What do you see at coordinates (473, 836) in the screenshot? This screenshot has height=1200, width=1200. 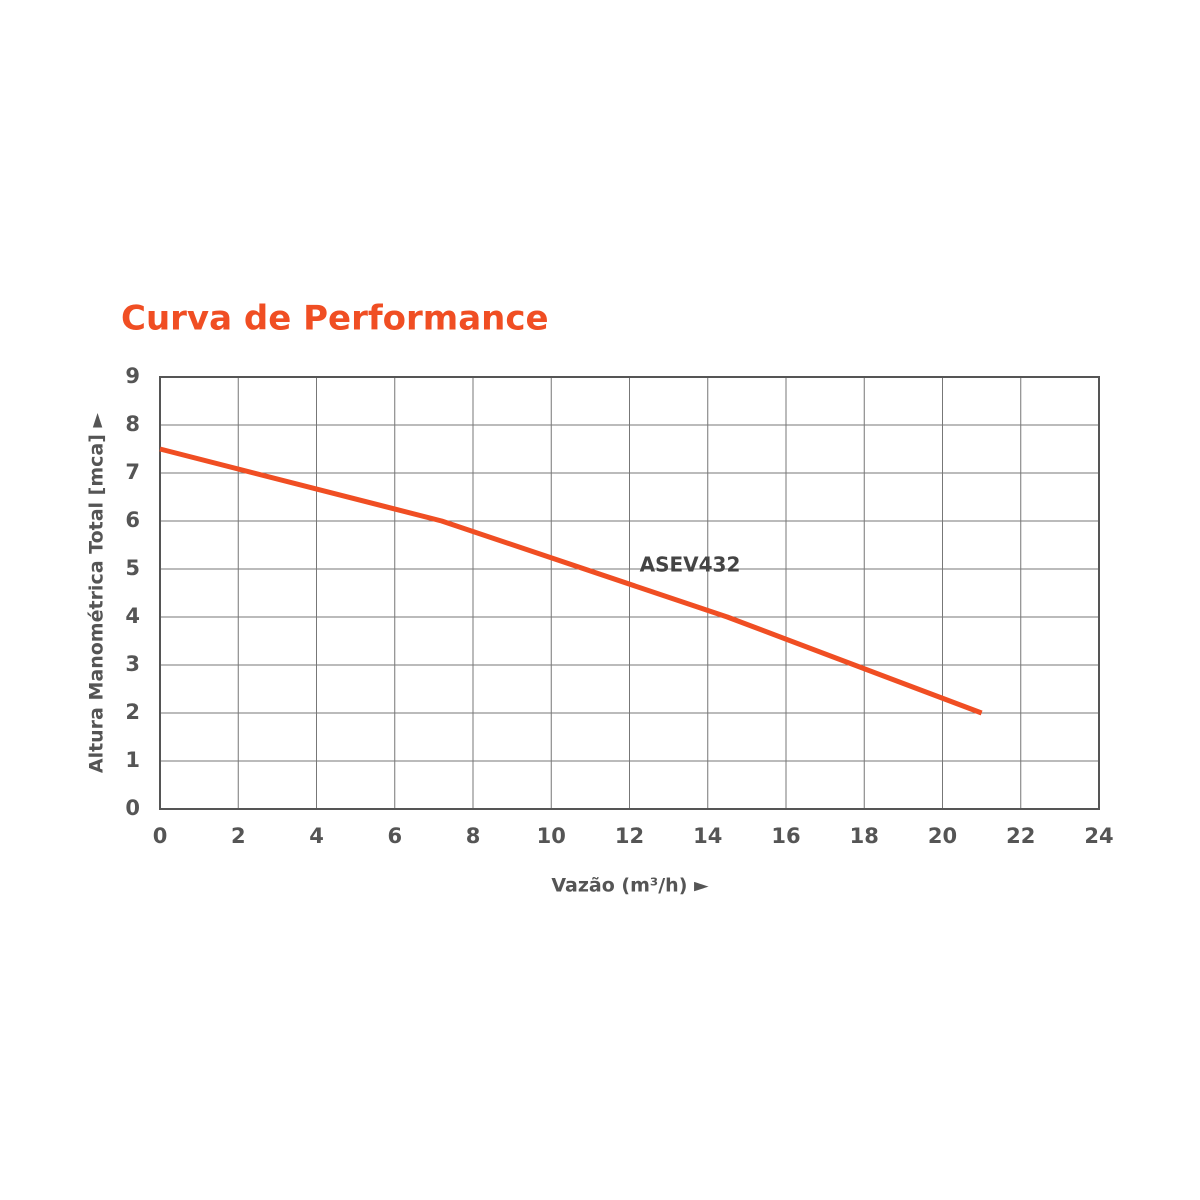 I see `x-tick-label: 8` at bounding box center [473, 836].